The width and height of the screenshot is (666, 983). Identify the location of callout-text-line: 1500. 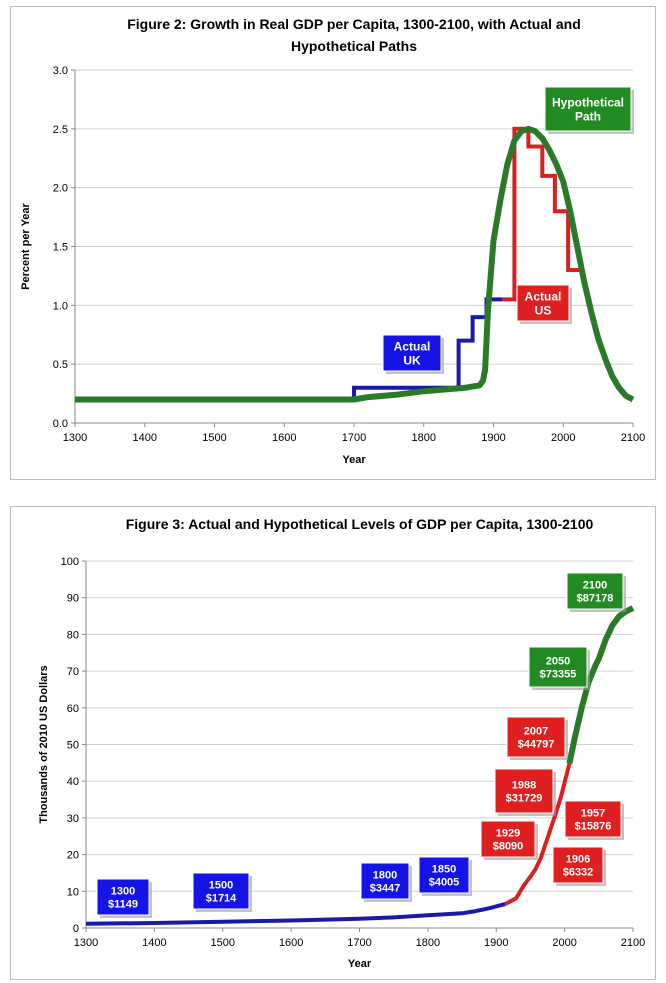
(221, 885).